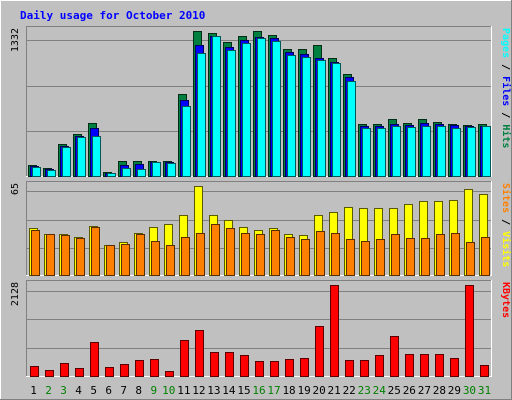 This screenshot has height=400, width=512. What do you see at coordinates (258, 390) in the screenshot?
I see `x-tick-label-day-16: 16` at bounding box center [258, 390].